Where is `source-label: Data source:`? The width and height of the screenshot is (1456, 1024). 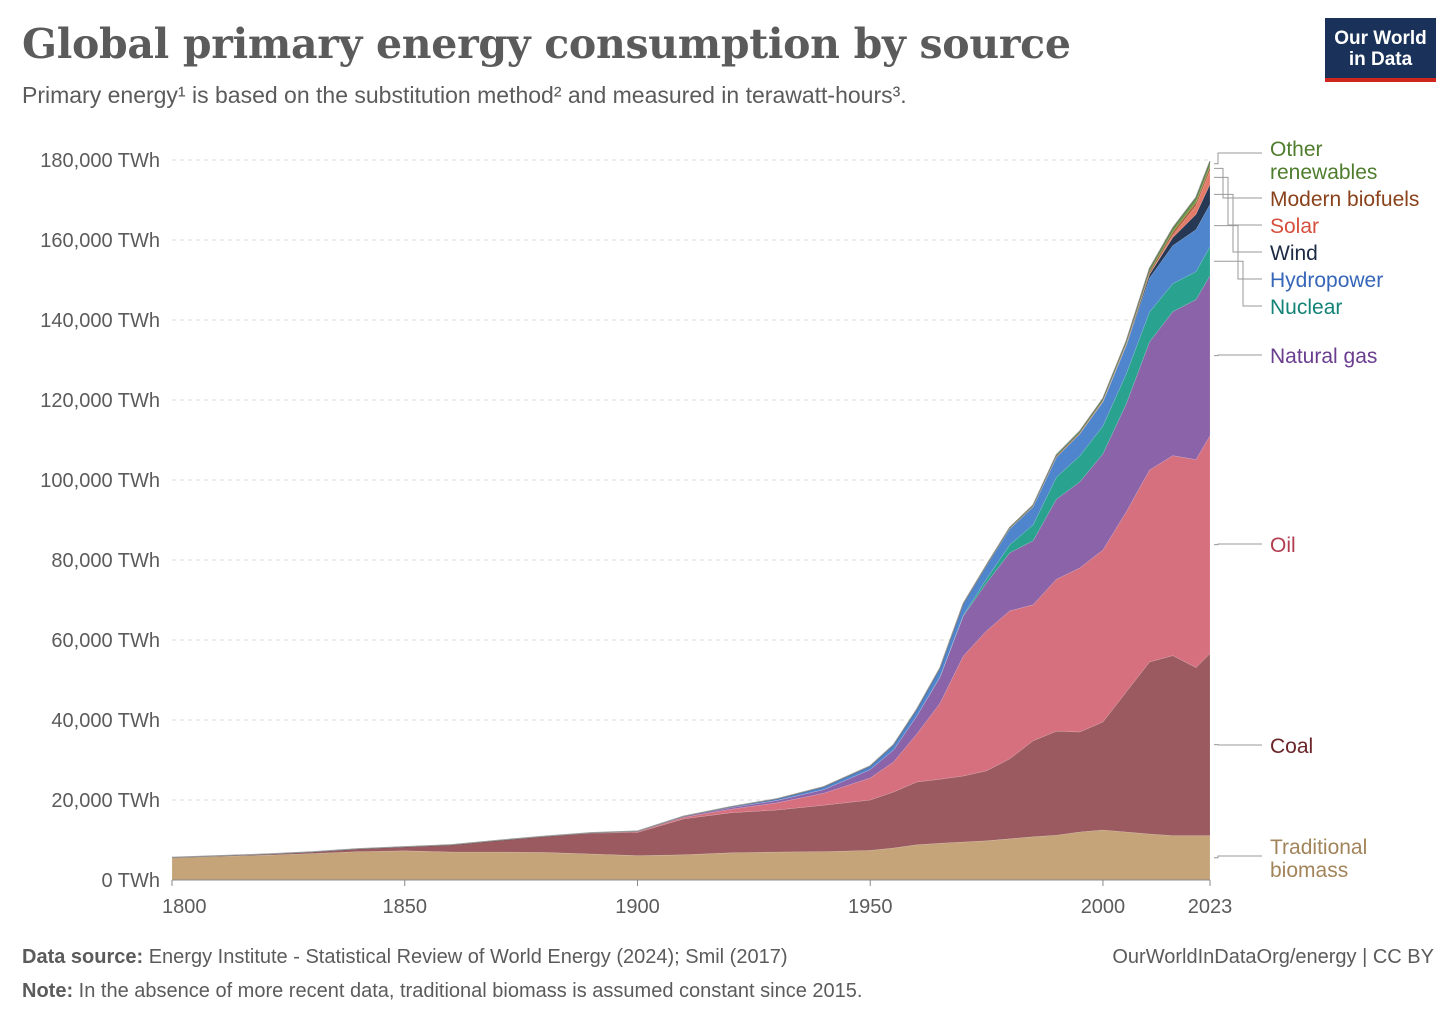 source-label: Data source: is located at coordinates (83, 957).